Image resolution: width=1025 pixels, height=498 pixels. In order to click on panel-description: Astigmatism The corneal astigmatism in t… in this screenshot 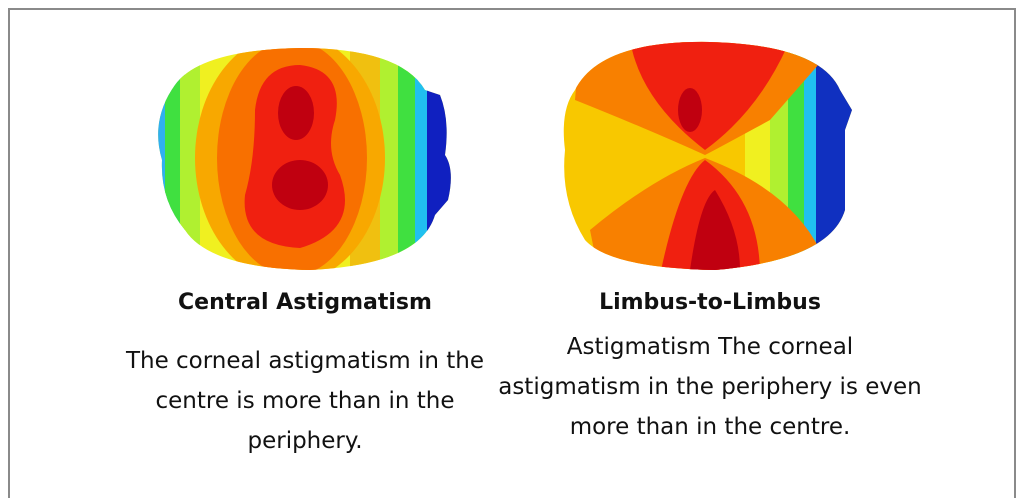, I will do `click(710, 387)`.